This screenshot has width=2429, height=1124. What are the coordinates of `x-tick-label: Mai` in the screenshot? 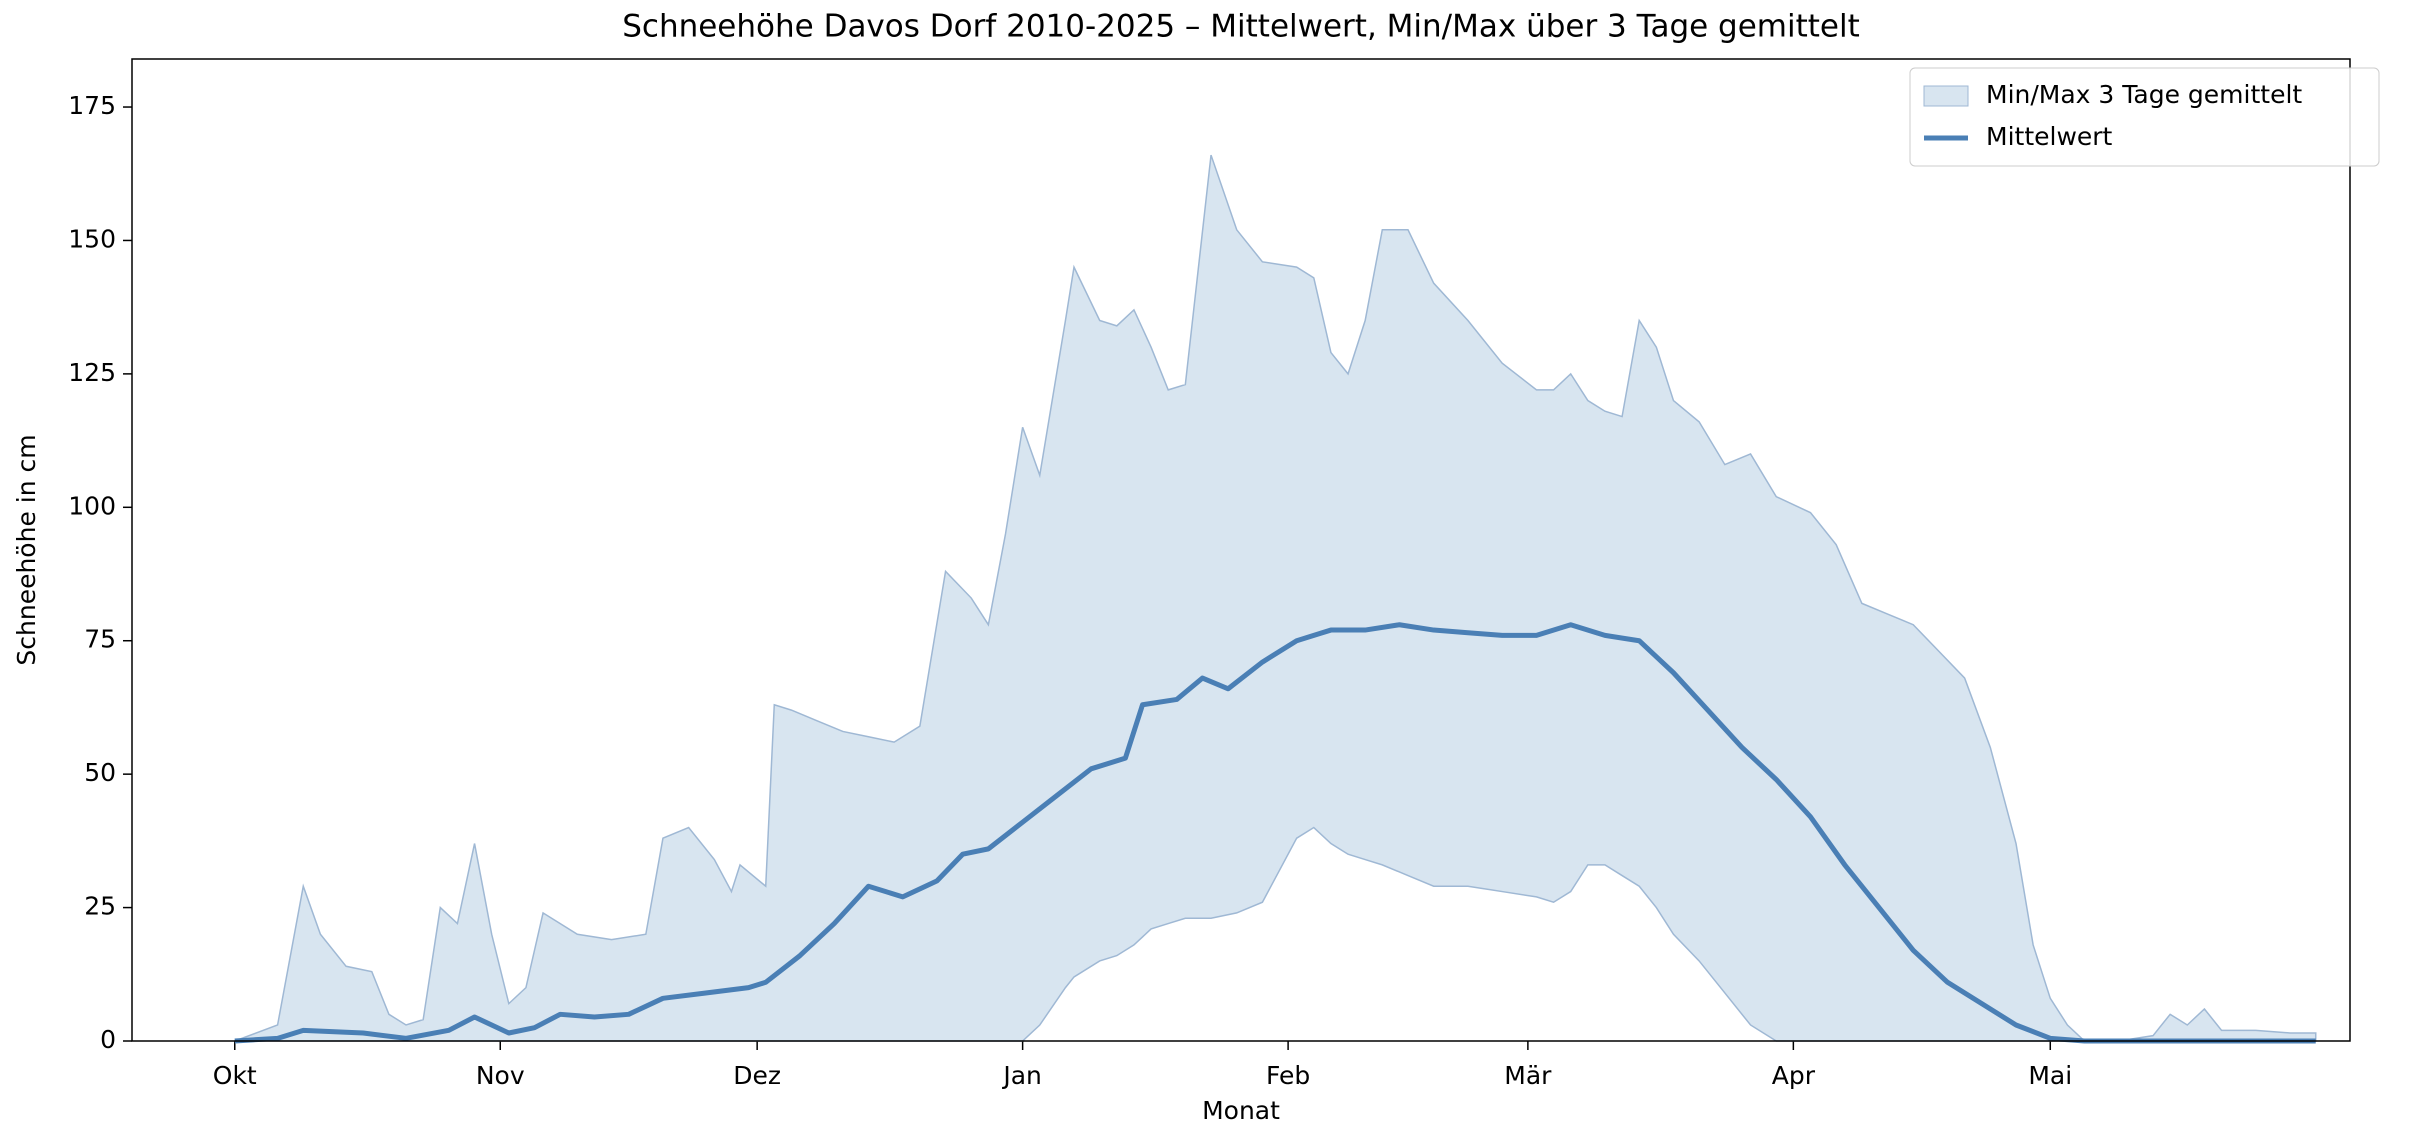 It's located at (2050, 1075).